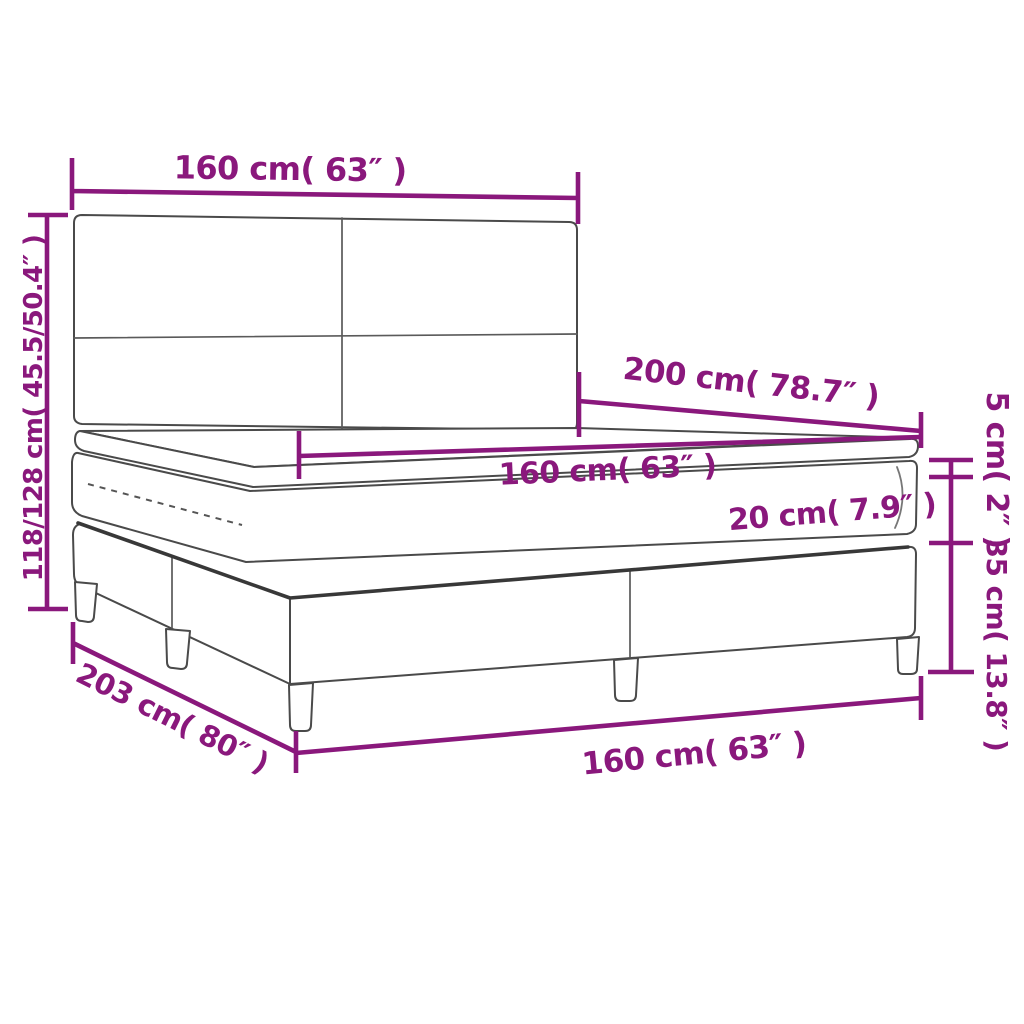  I want to click on mattress-topper, so click(497, 457).